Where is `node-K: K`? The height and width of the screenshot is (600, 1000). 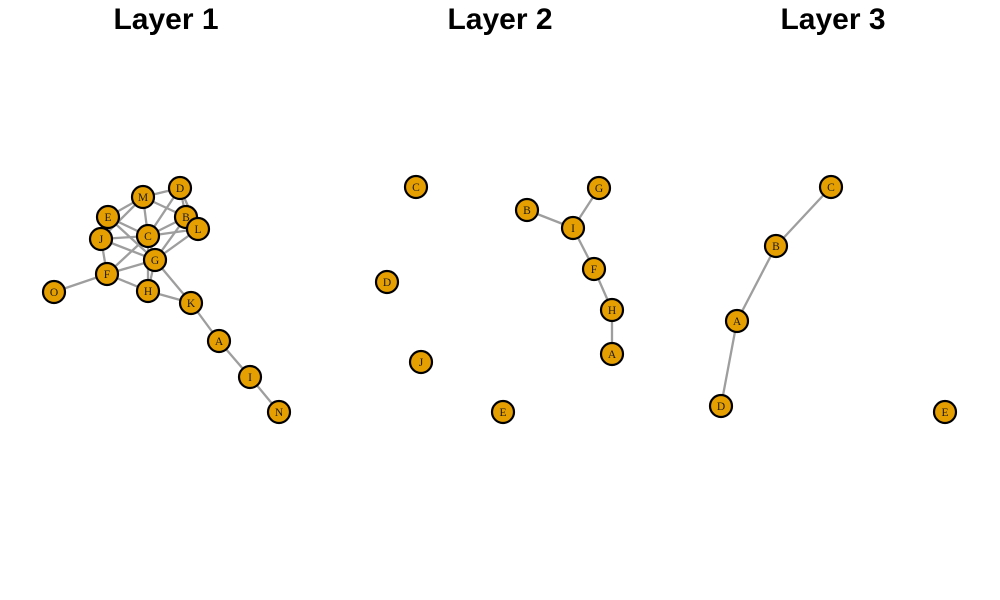 node-K: K is located at coordinates (191, 303).